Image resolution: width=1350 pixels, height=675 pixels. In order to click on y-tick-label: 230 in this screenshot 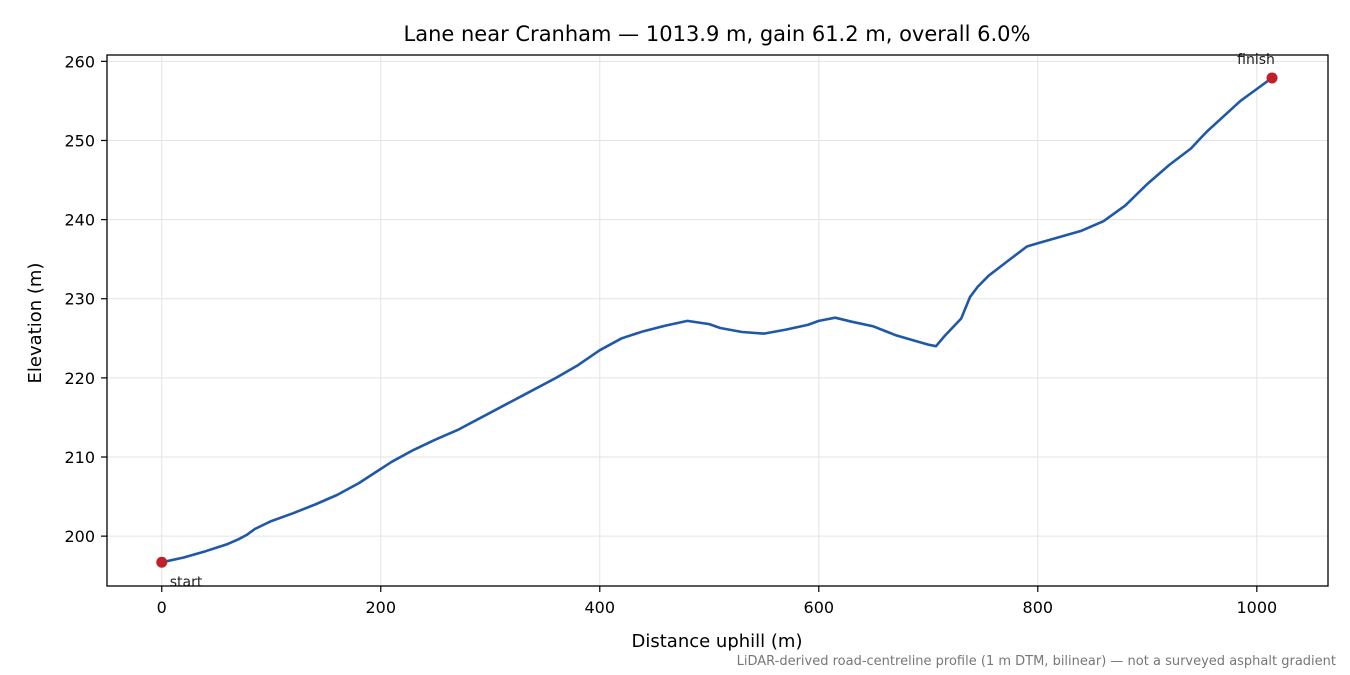, I will do `click(79, 299)`.